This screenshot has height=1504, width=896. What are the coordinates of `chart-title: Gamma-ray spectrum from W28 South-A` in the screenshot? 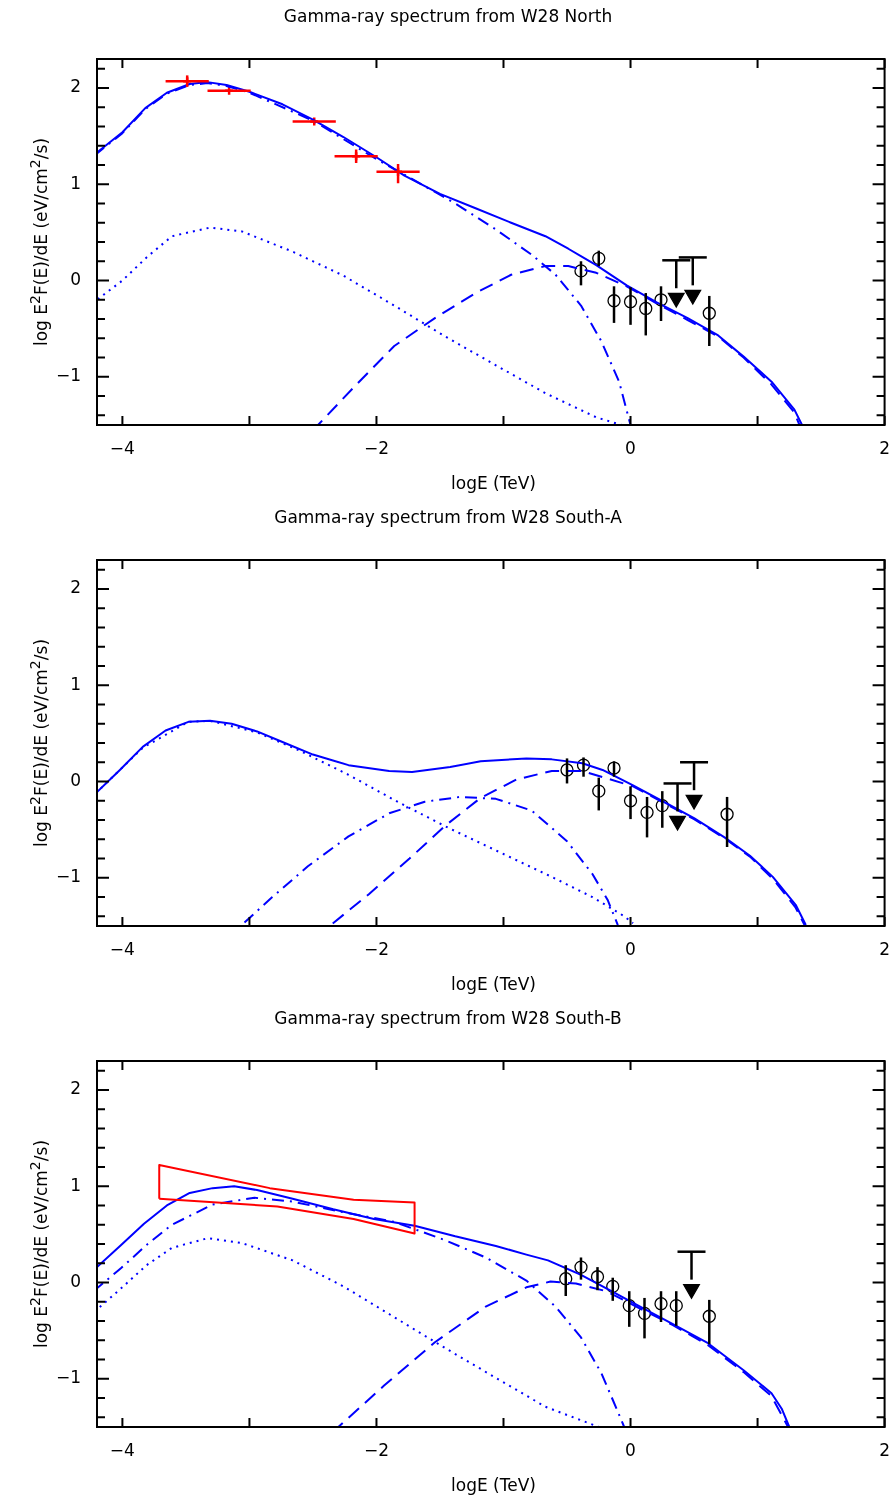 It's located at (448, 517).